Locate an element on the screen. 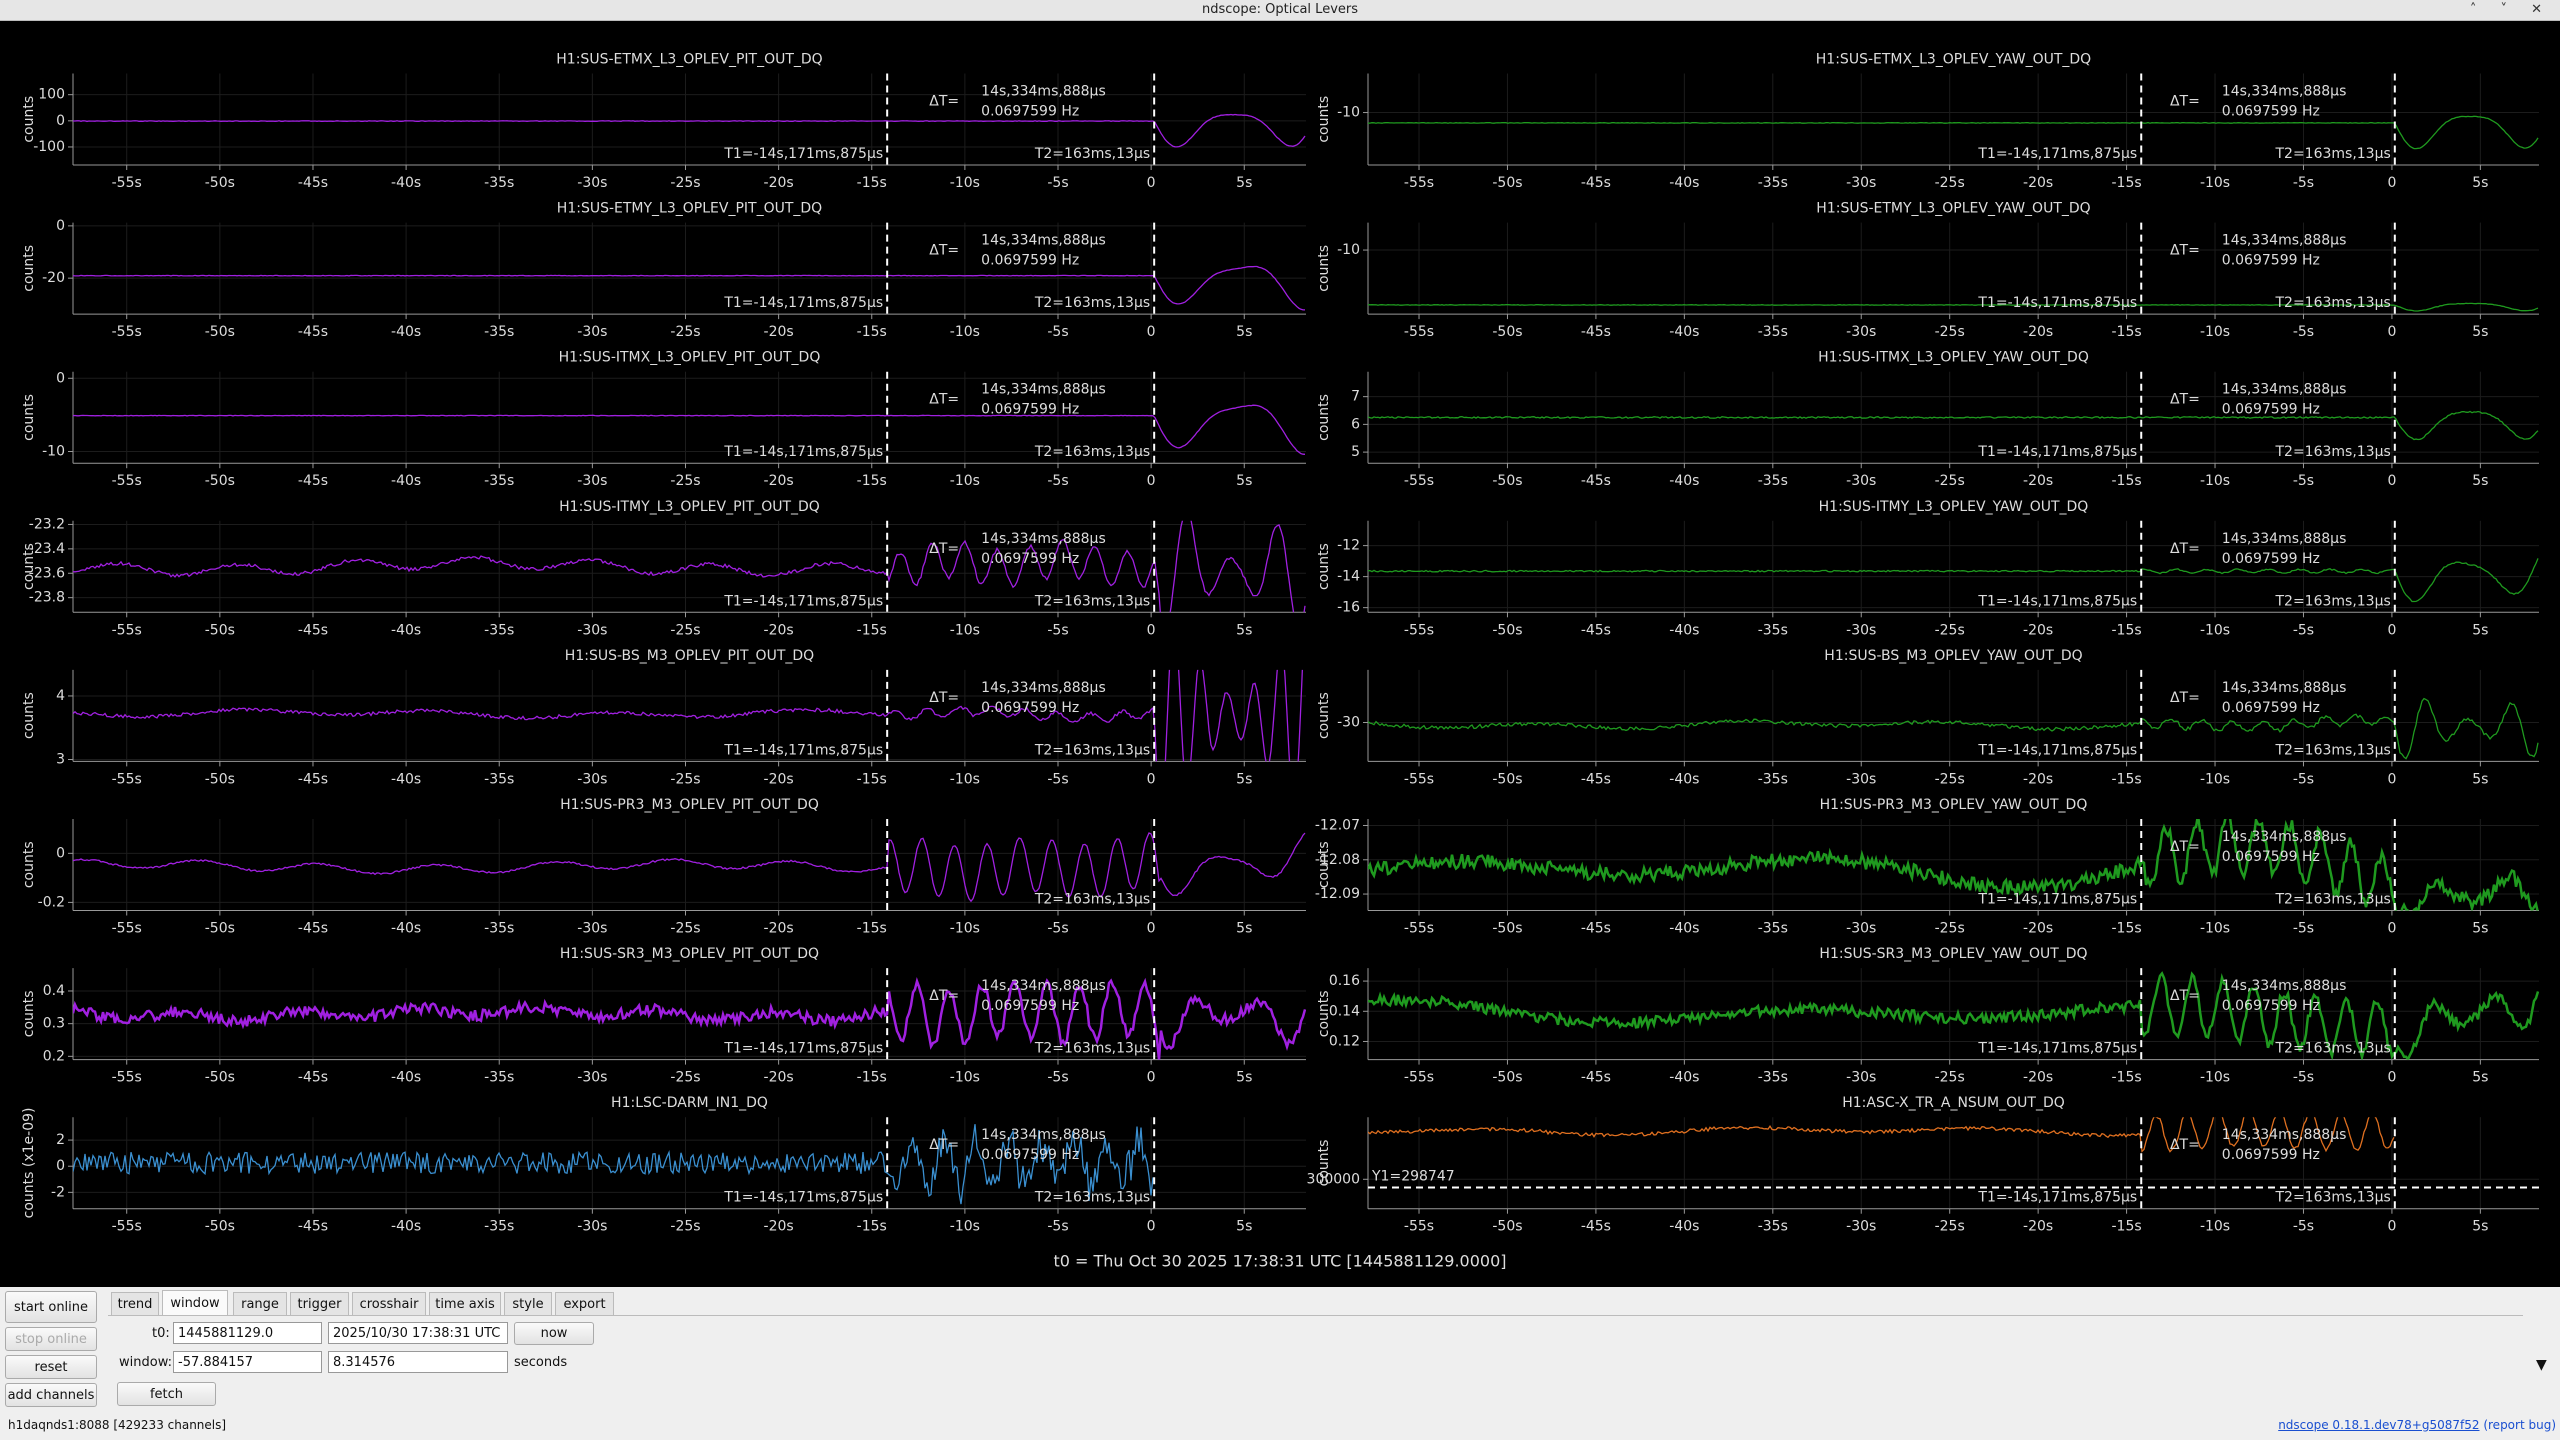  start-online-button: start online is located at coordinates (51, 1307).